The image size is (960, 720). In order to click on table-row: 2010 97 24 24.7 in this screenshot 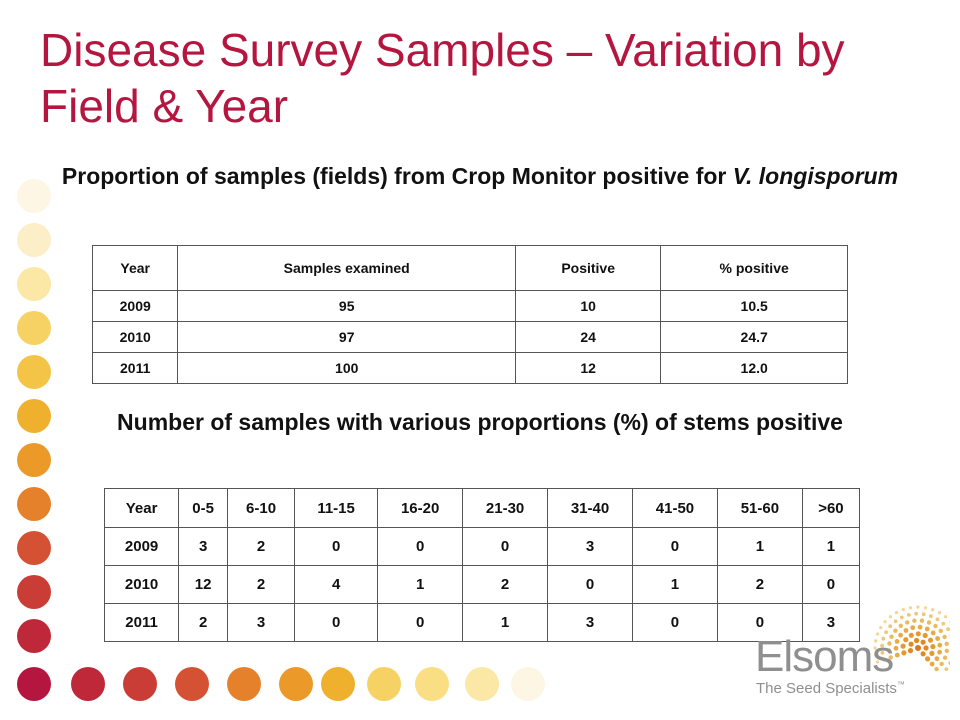, I will do `click(469, 337)`.